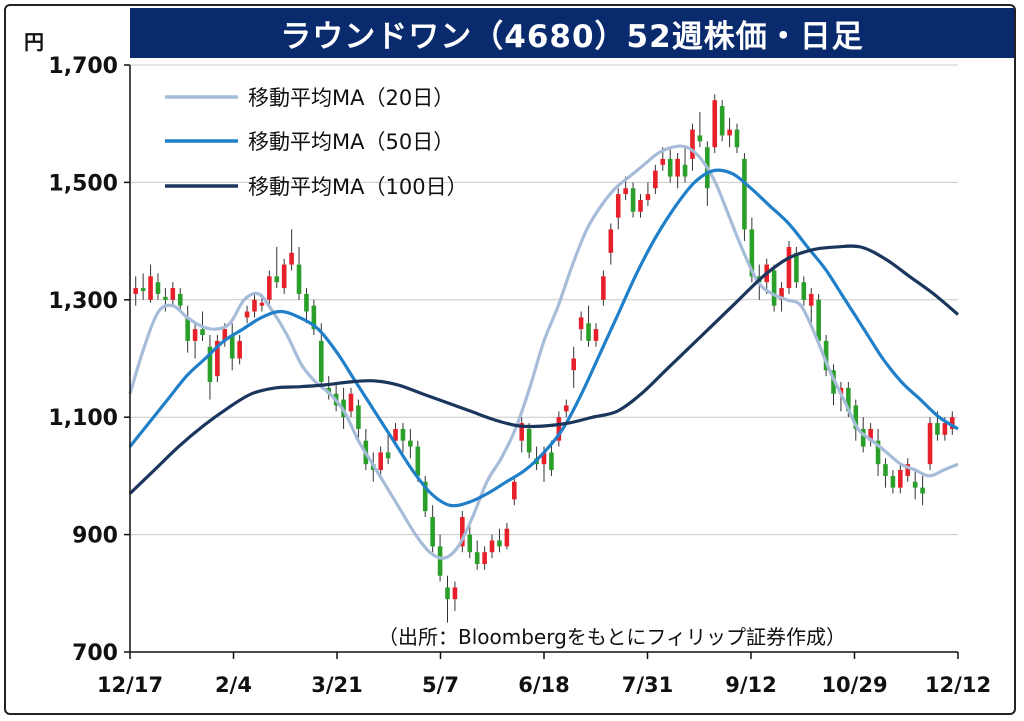  I want to click on y-tick-label: 1,300, so click(83, 301).